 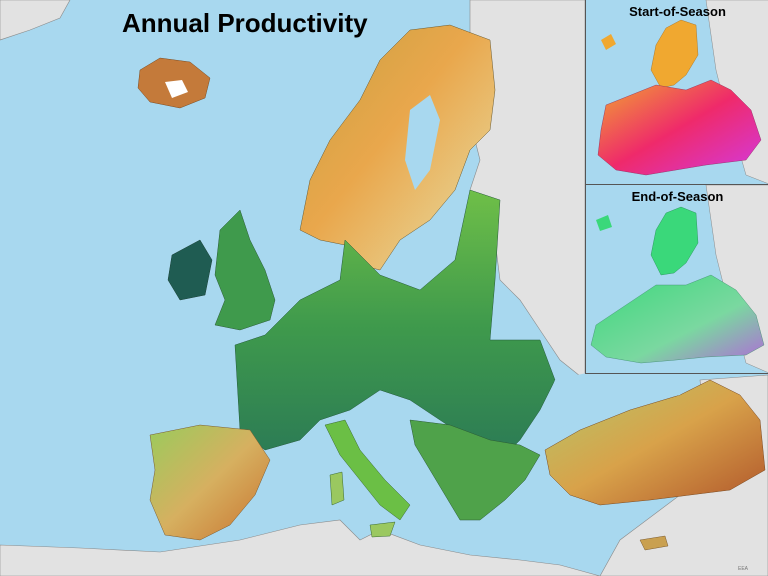 I want to click on ireland, so click(x=190, y=270).